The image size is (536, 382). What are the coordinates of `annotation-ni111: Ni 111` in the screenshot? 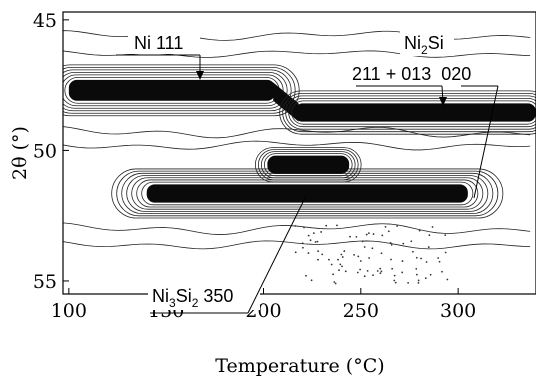 It's located at (160, 54).